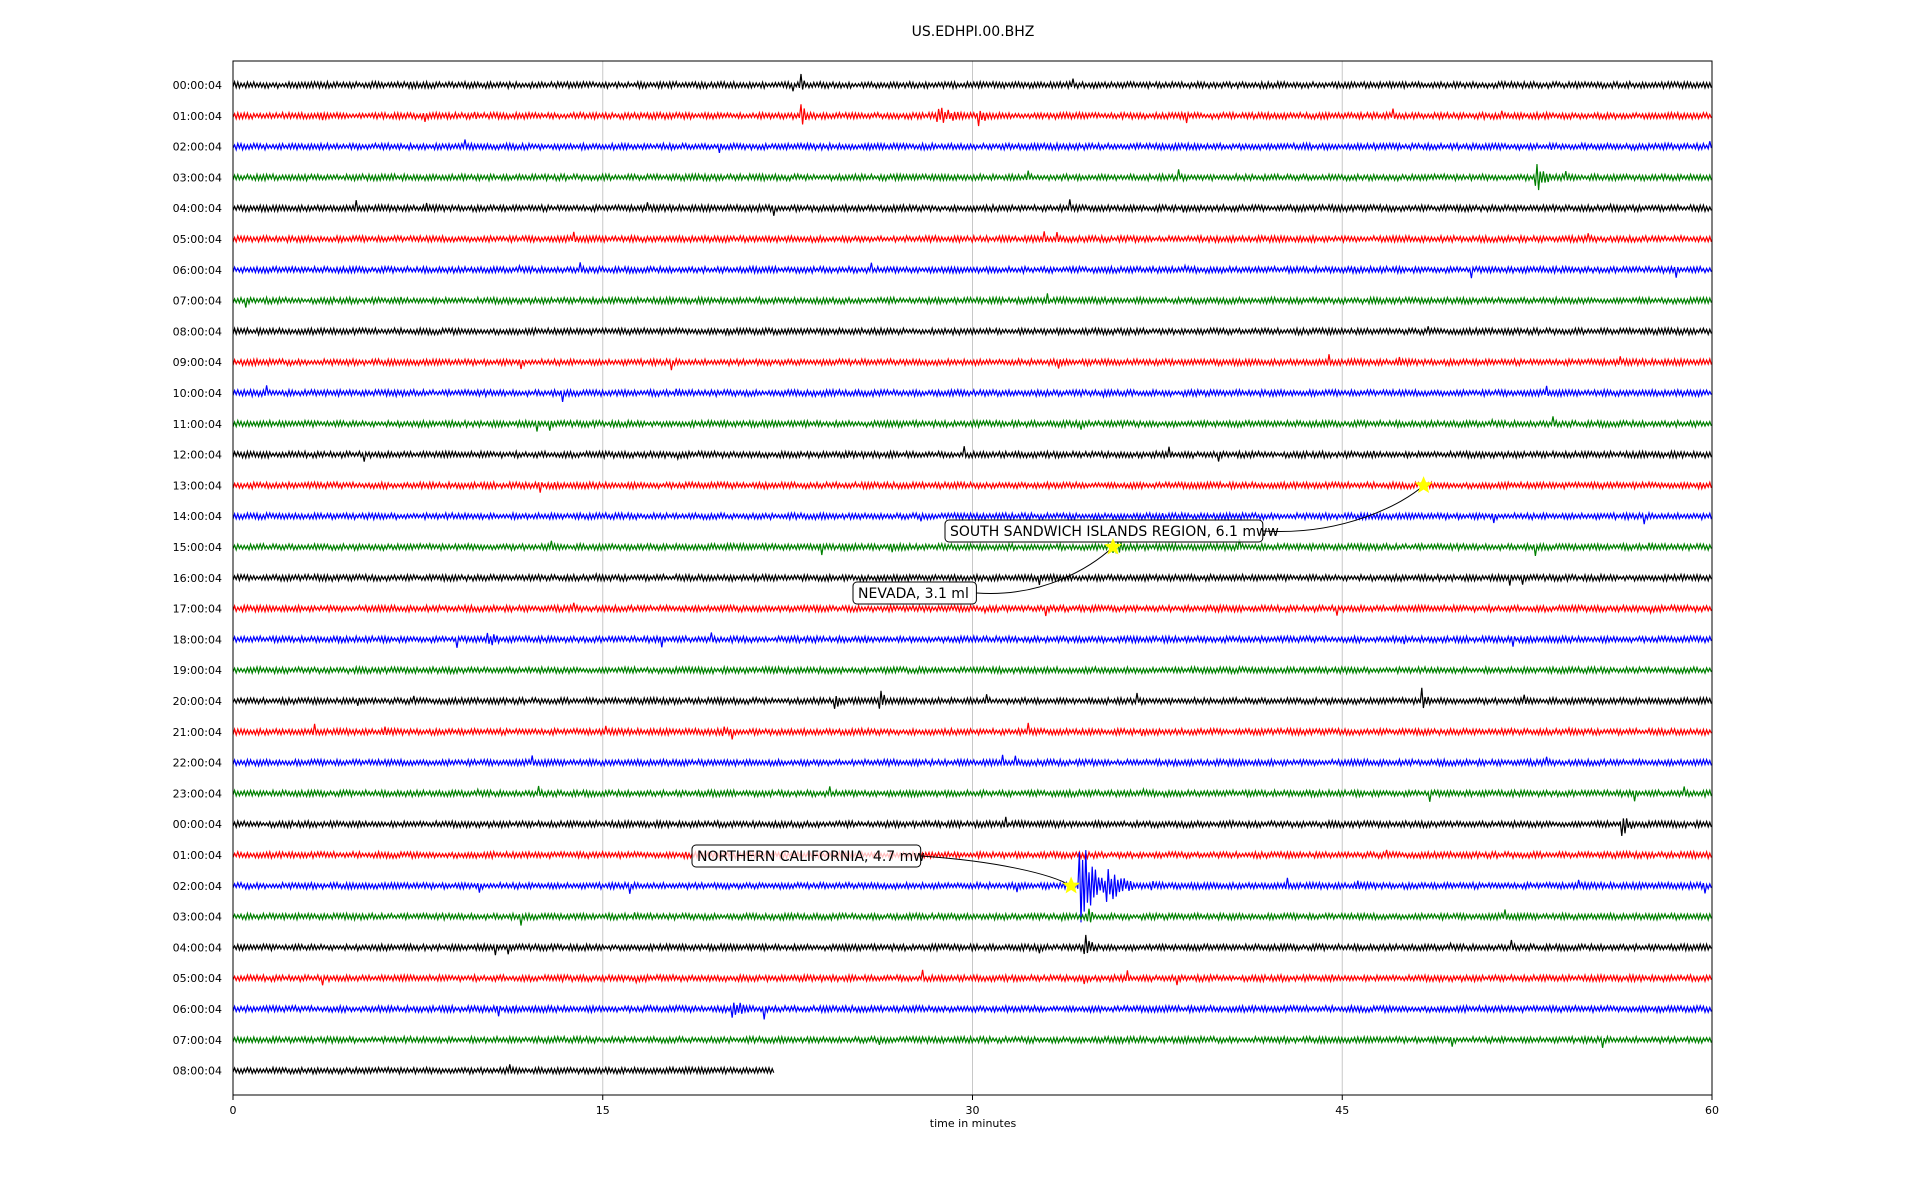  Describe the element at coordinates (1712, 1110) in the screenshot. I see `x-tick-label: 60` at that location.